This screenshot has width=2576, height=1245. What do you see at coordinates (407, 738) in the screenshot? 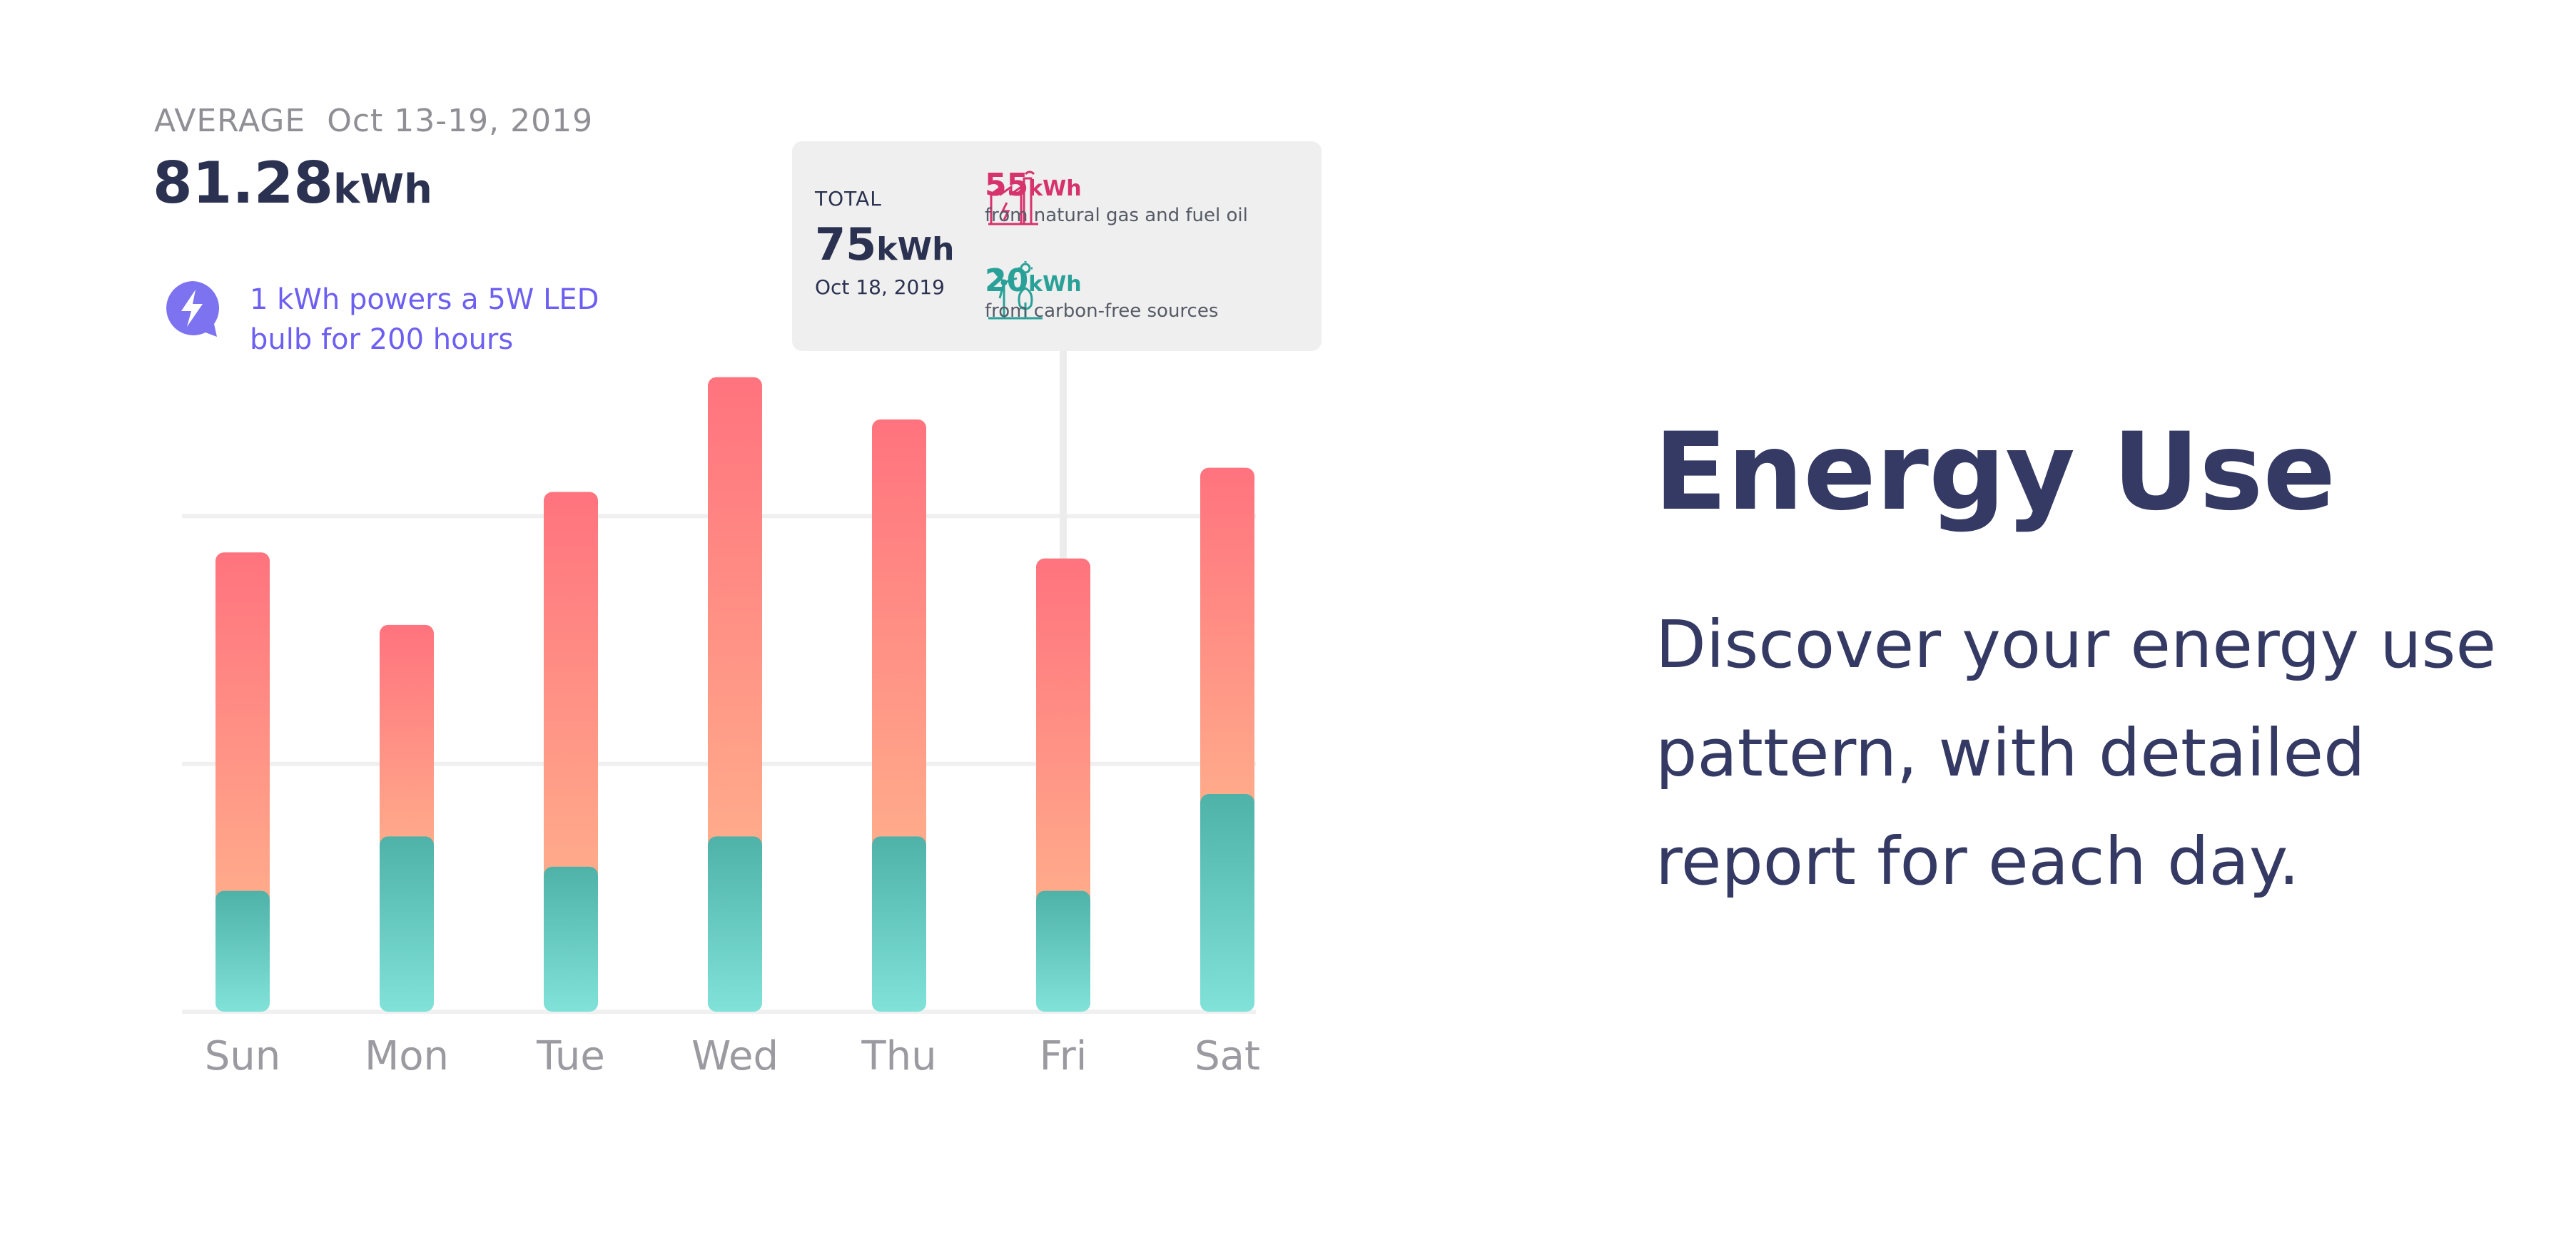
I see `bar-fossil-mon` at bounding box center [407, 738].